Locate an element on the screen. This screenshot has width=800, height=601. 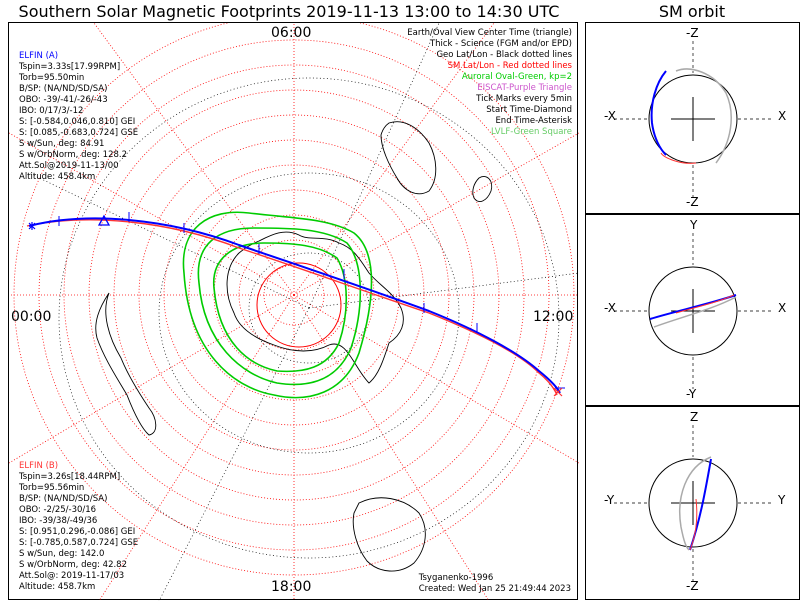
created-date: Created: Wed Jan 25 21:49:44 2023 is located at coordinates (494, 589).